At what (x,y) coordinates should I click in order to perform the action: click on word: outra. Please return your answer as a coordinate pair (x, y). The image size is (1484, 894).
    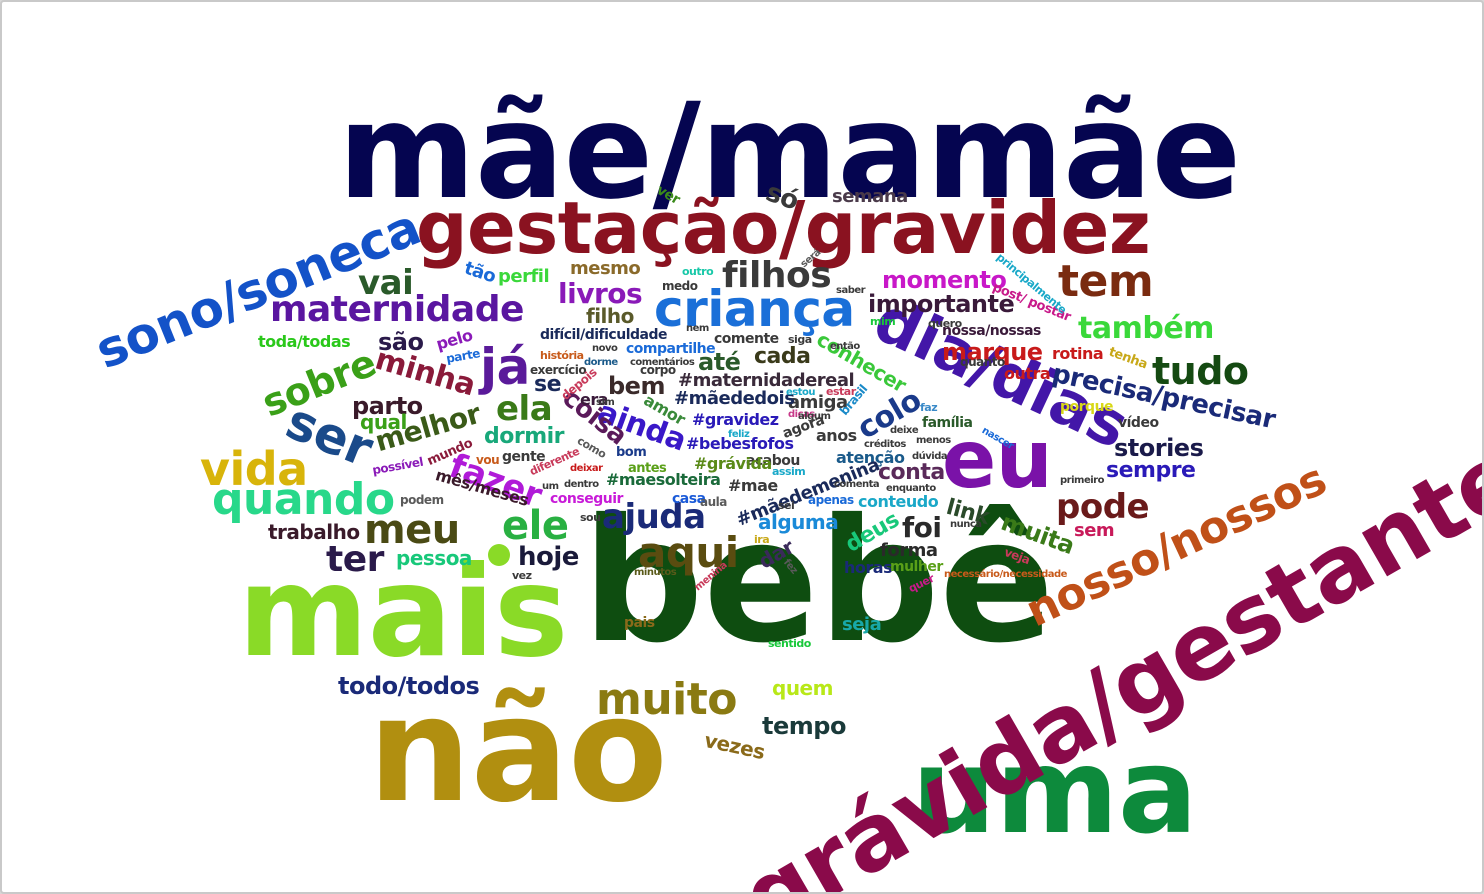
    Looking at the image, I should click on (1027, 373).